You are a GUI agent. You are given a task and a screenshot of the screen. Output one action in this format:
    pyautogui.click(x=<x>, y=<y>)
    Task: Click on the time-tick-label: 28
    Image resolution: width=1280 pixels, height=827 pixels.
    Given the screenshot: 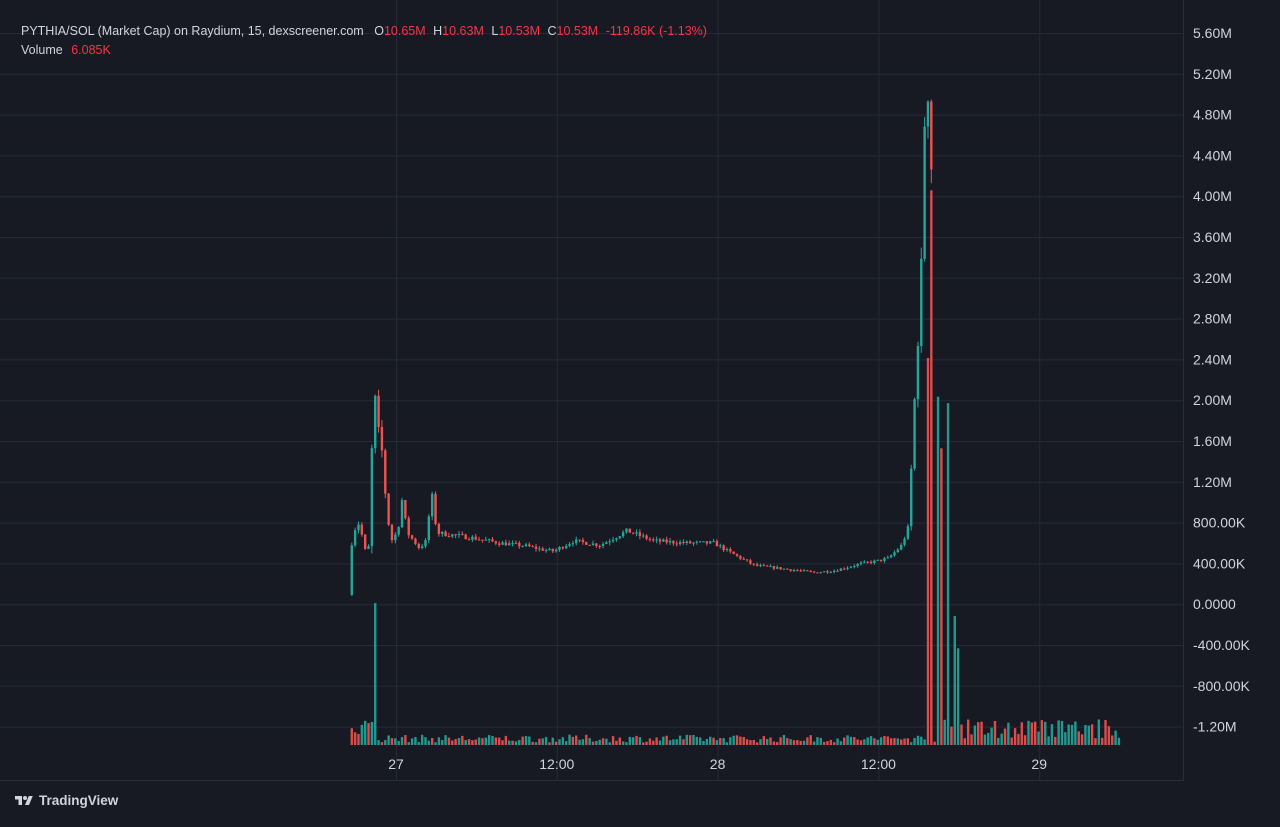 What is the action you would take?
    pyautogui.click(x=718, y=764)
    